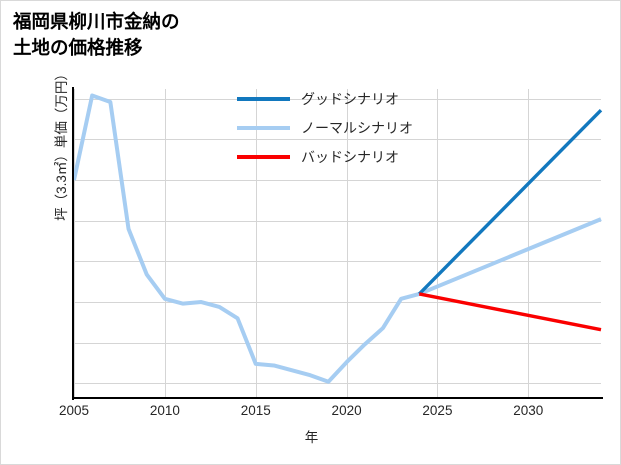  What do you see at coordinates (510, 312) in the screenshot?
I see `series-line-バッドシナリオ` at bounding box center [510, 312].